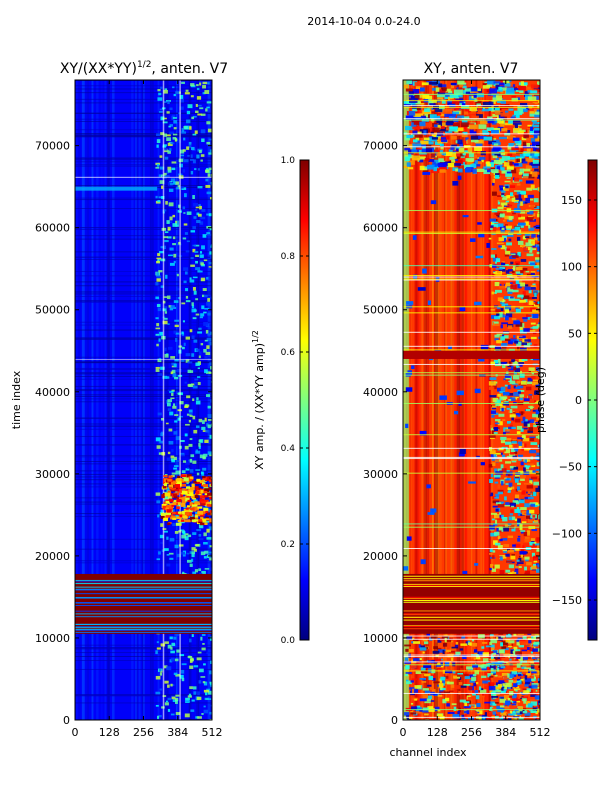 The width and height of the screenshot is (600, 800). Describe the element at coordinates (471, 693) in the screenshot. I see `phase-row-line` at that location.